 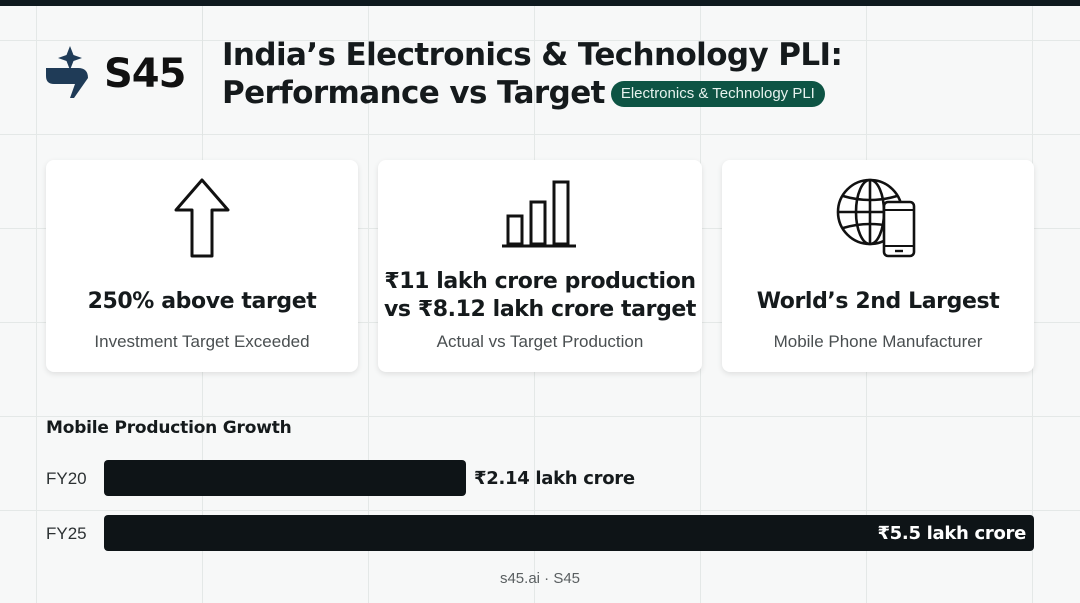 I want to click on category-badge: Electronics & Technology PLI, so click(x=717, y=94).